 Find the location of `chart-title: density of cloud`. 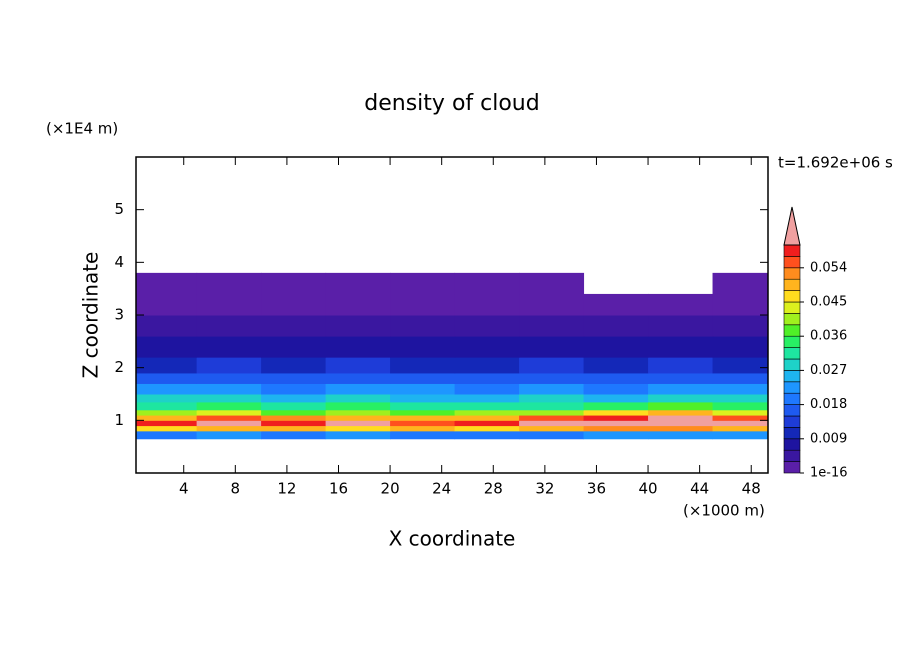

chart-title: density of cloud is located at coordinates (451, 103).